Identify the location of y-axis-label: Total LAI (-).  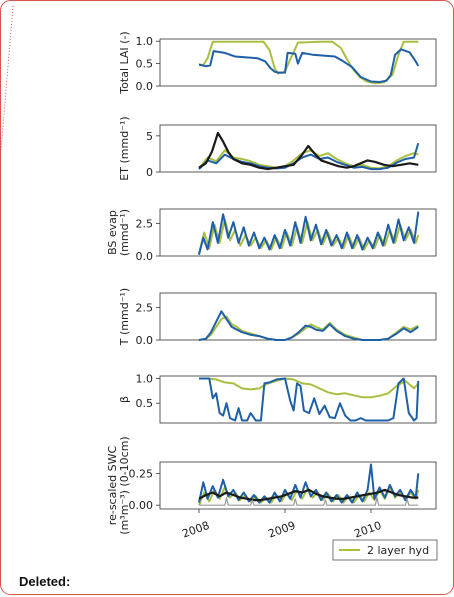
(124, 62).